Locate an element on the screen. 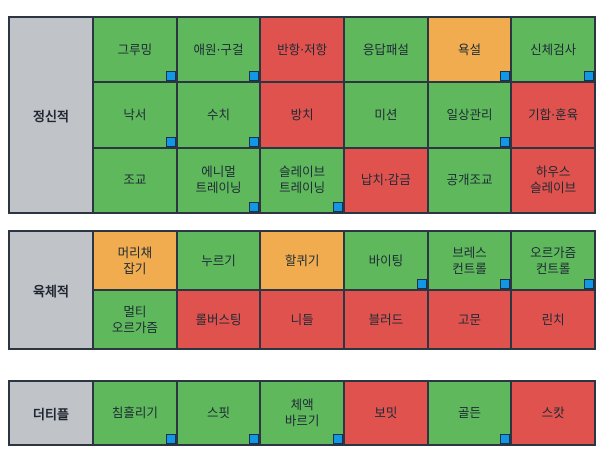 This screenshot has height=464, width=610. tag-cell: 방치 is located at coordinates (302, 115).